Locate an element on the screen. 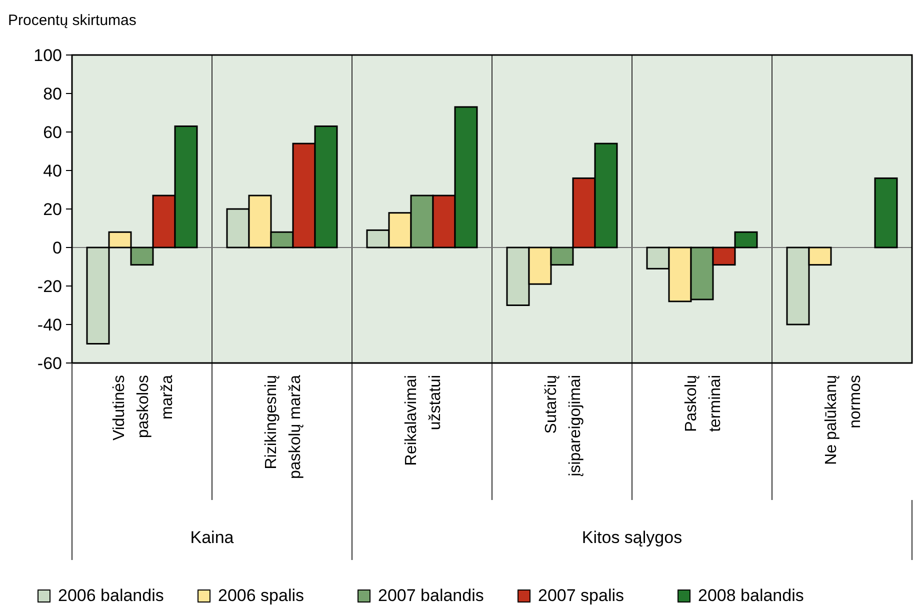  y-tick-label: 100 is located at coordinates (48, 55).